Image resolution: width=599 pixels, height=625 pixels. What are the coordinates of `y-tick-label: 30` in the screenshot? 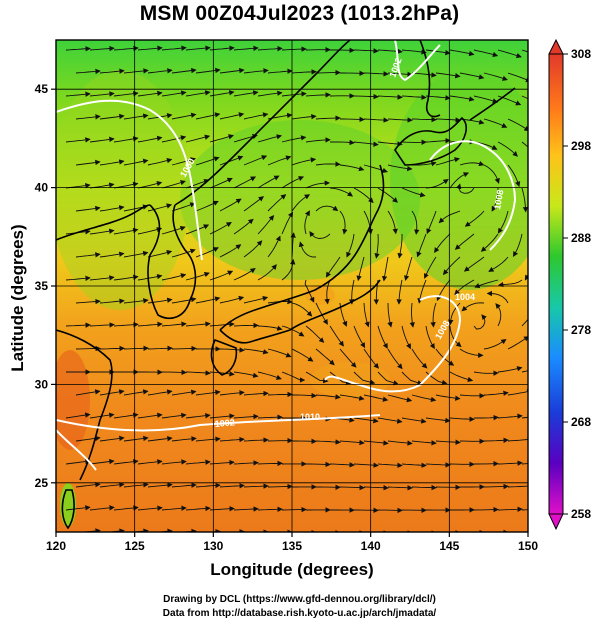 It's located at (42, 384).